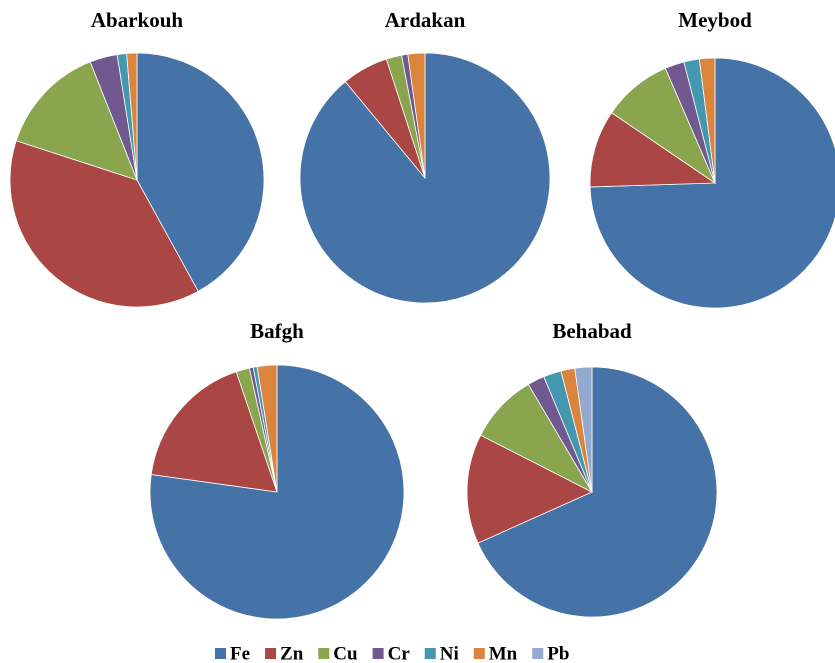 The image size is (835, 663). What do you see at coordinates (137, 20) in the screenshot?
I see `chart-title: Abarkouh` at bounding box center [137, 20].